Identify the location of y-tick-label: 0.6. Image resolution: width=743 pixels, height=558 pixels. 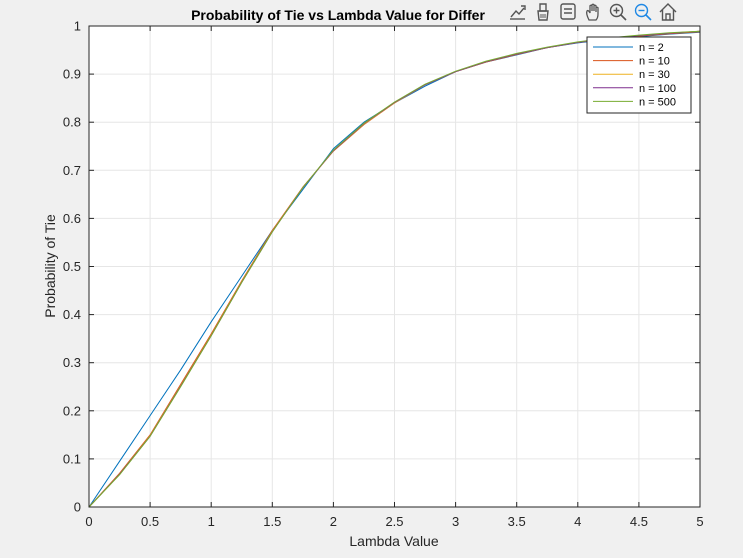
(72, 218).